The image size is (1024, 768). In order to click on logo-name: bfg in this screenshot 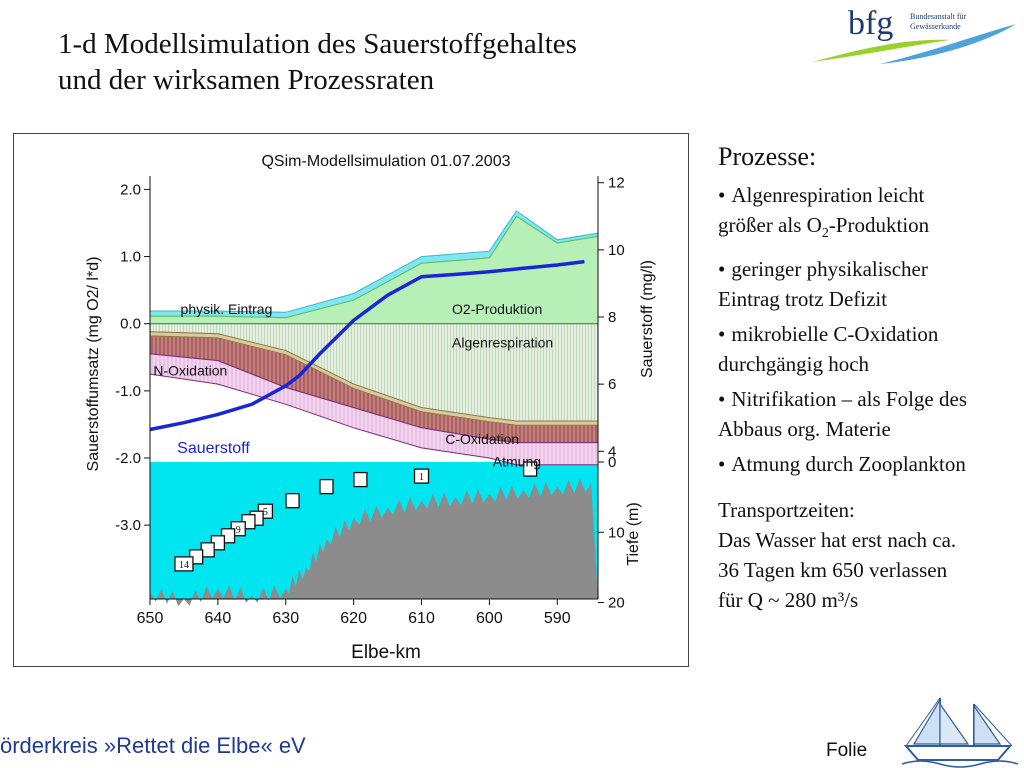, I will do `click(870, 23)`.